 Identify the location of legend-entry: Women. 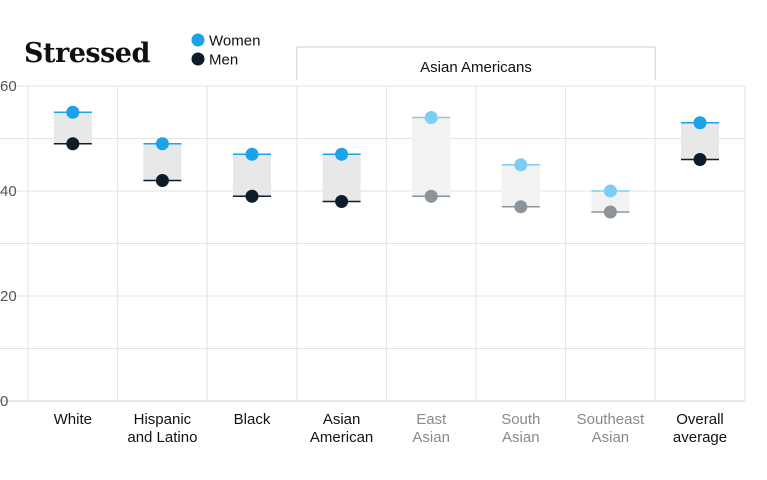
(234, 41).